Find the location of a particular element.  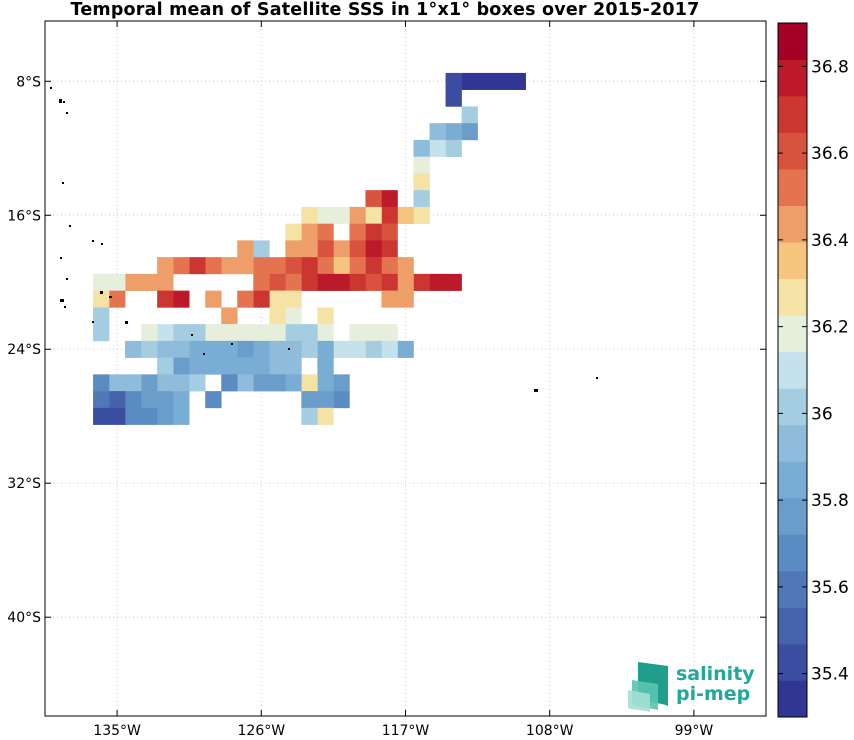

y-tick-label: 40°S is located at coordinates (24, 618).